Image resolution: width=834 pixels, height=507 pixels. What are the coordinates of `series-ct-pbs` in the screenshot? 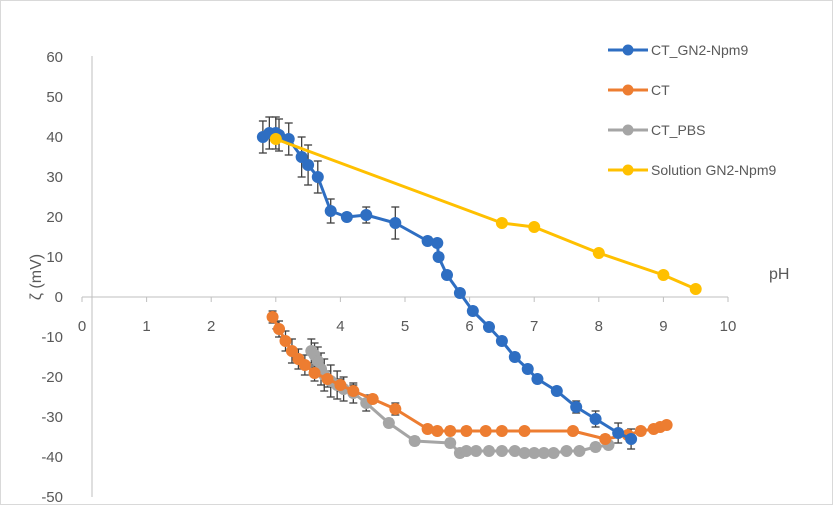 It's located at (460, 402).